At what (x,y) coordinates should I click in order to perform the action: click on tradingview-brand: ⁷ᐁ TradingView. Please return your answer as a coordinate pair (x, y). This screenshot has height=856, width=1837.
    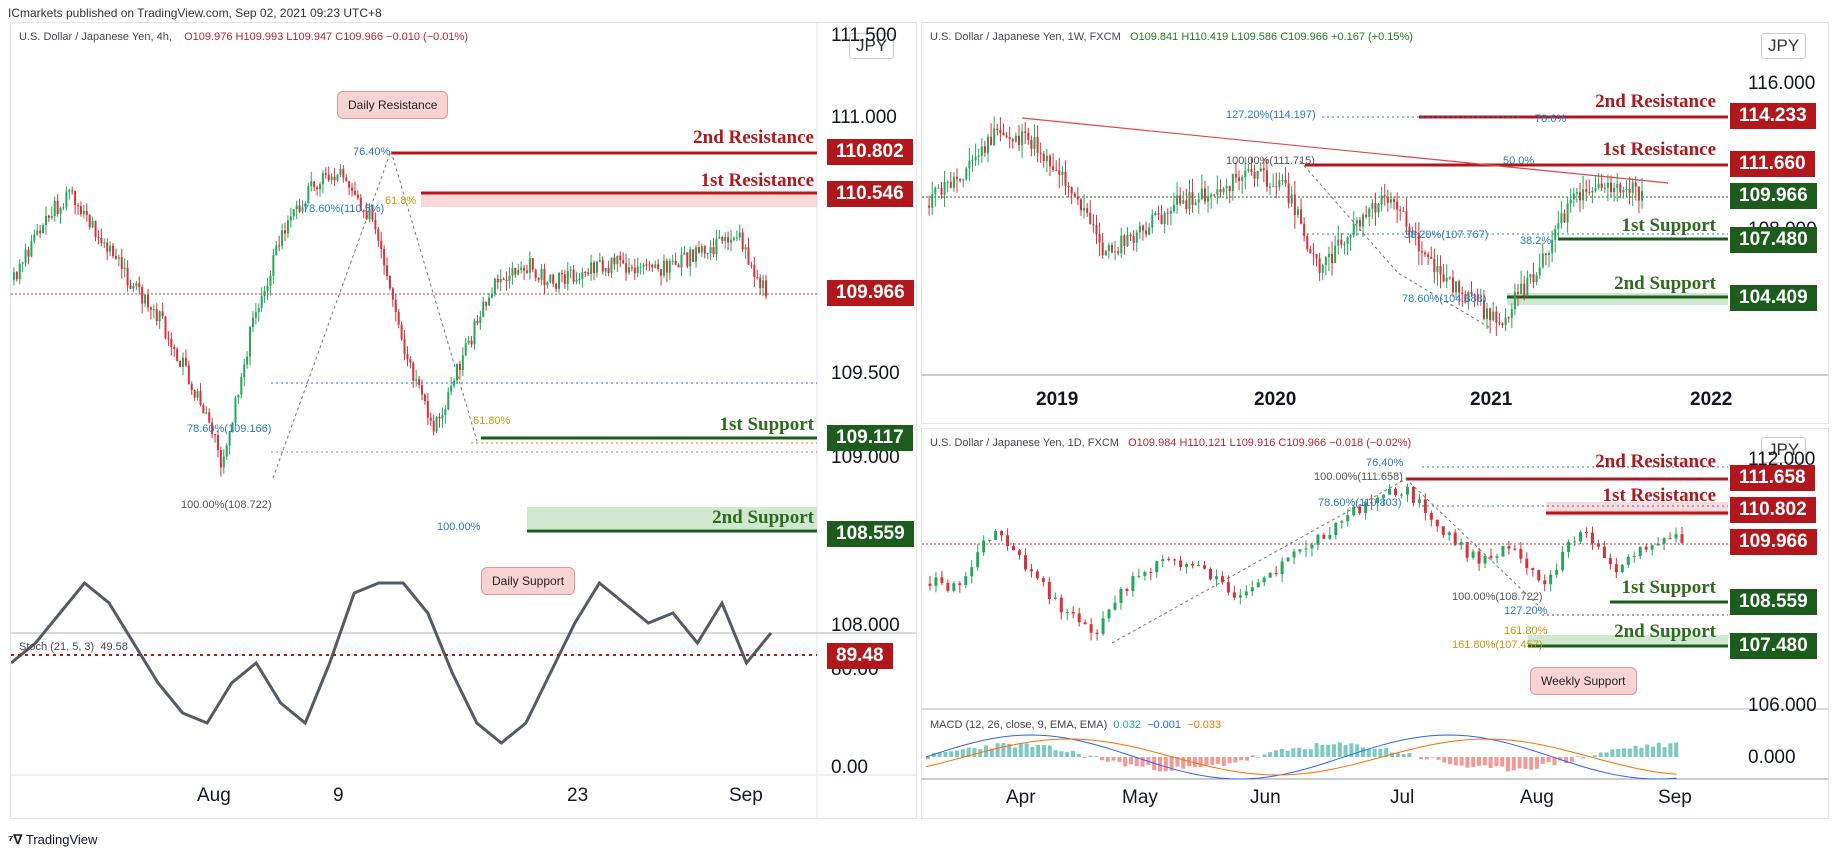
    Looking at the image, I should click on (52, 840).